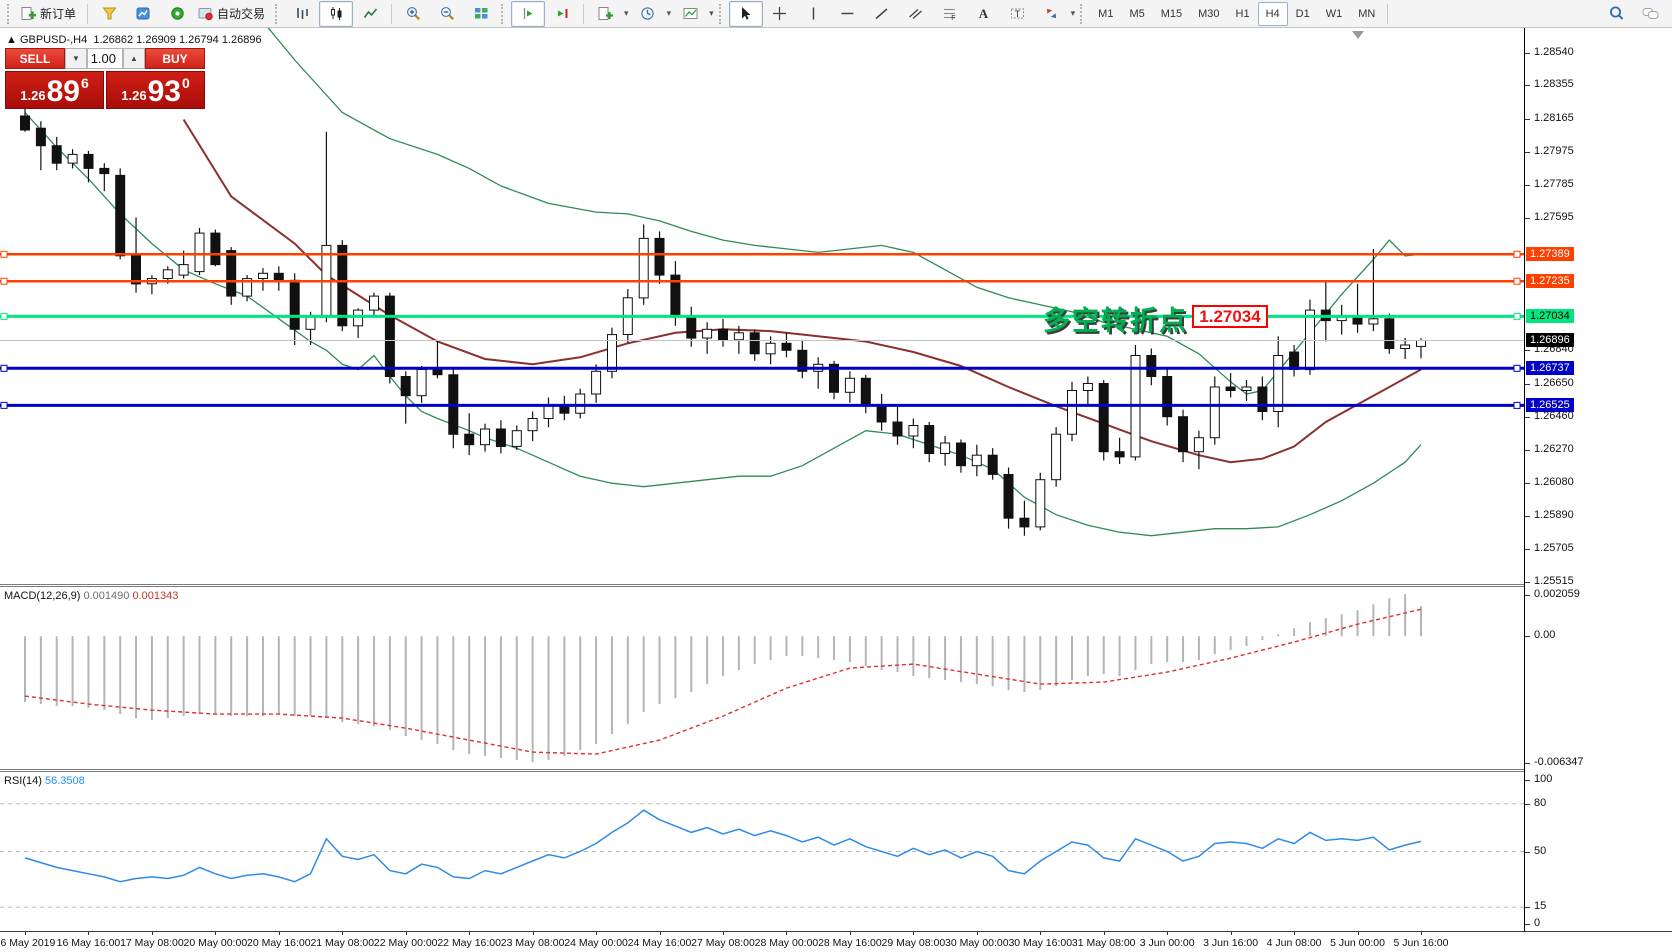 Image resolution: width=1672 pixels, height=952 pixels. I want to click on zoom-out-button, so click(447, 14).